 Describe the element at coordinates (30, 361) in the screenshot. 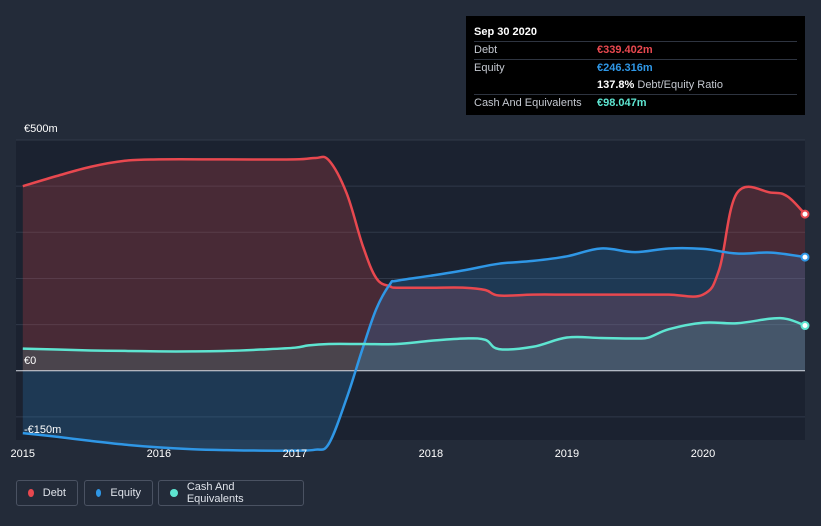

I see `y-tick-label: €0` at that location.